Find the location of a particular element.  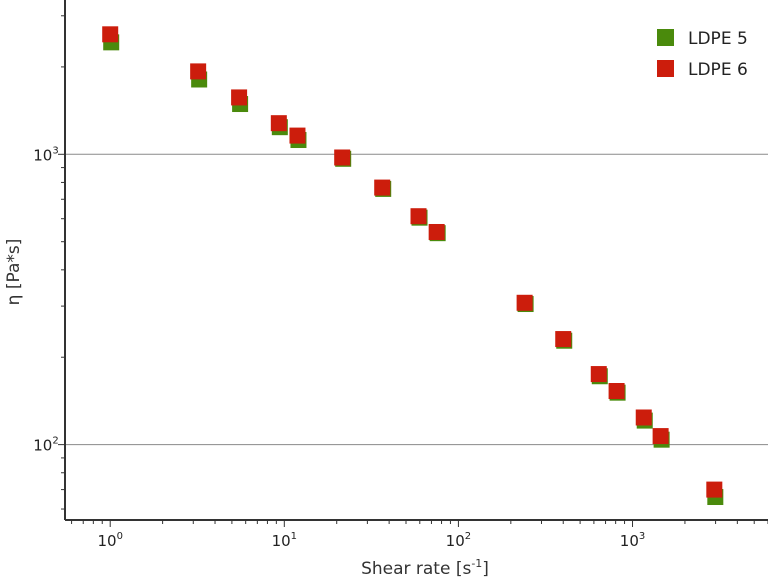

legend-label-0: LDPE 5 is located at coordinates (718, 39).